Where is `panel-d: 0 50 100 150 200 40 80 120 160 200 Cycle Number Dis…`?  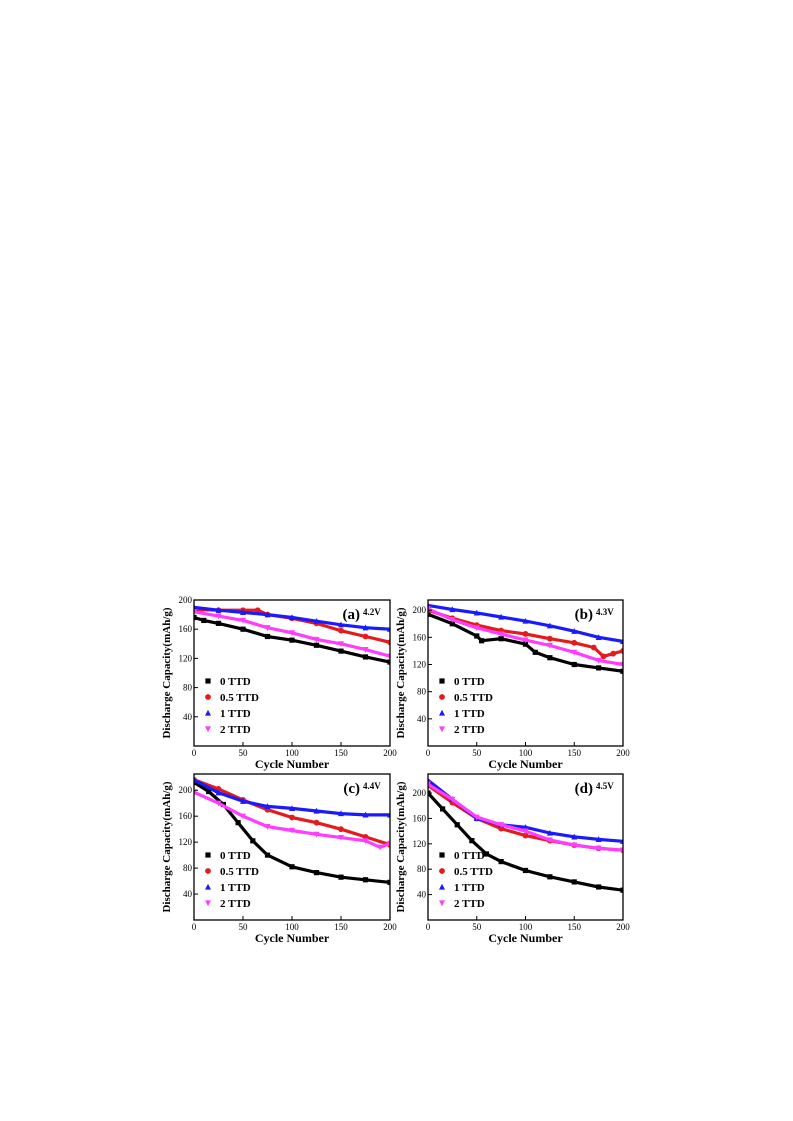
panel-d: 0 50 100 150 200 40 80 120 160 200 Cycle Number Dis… is located at coordinates (512, 859).